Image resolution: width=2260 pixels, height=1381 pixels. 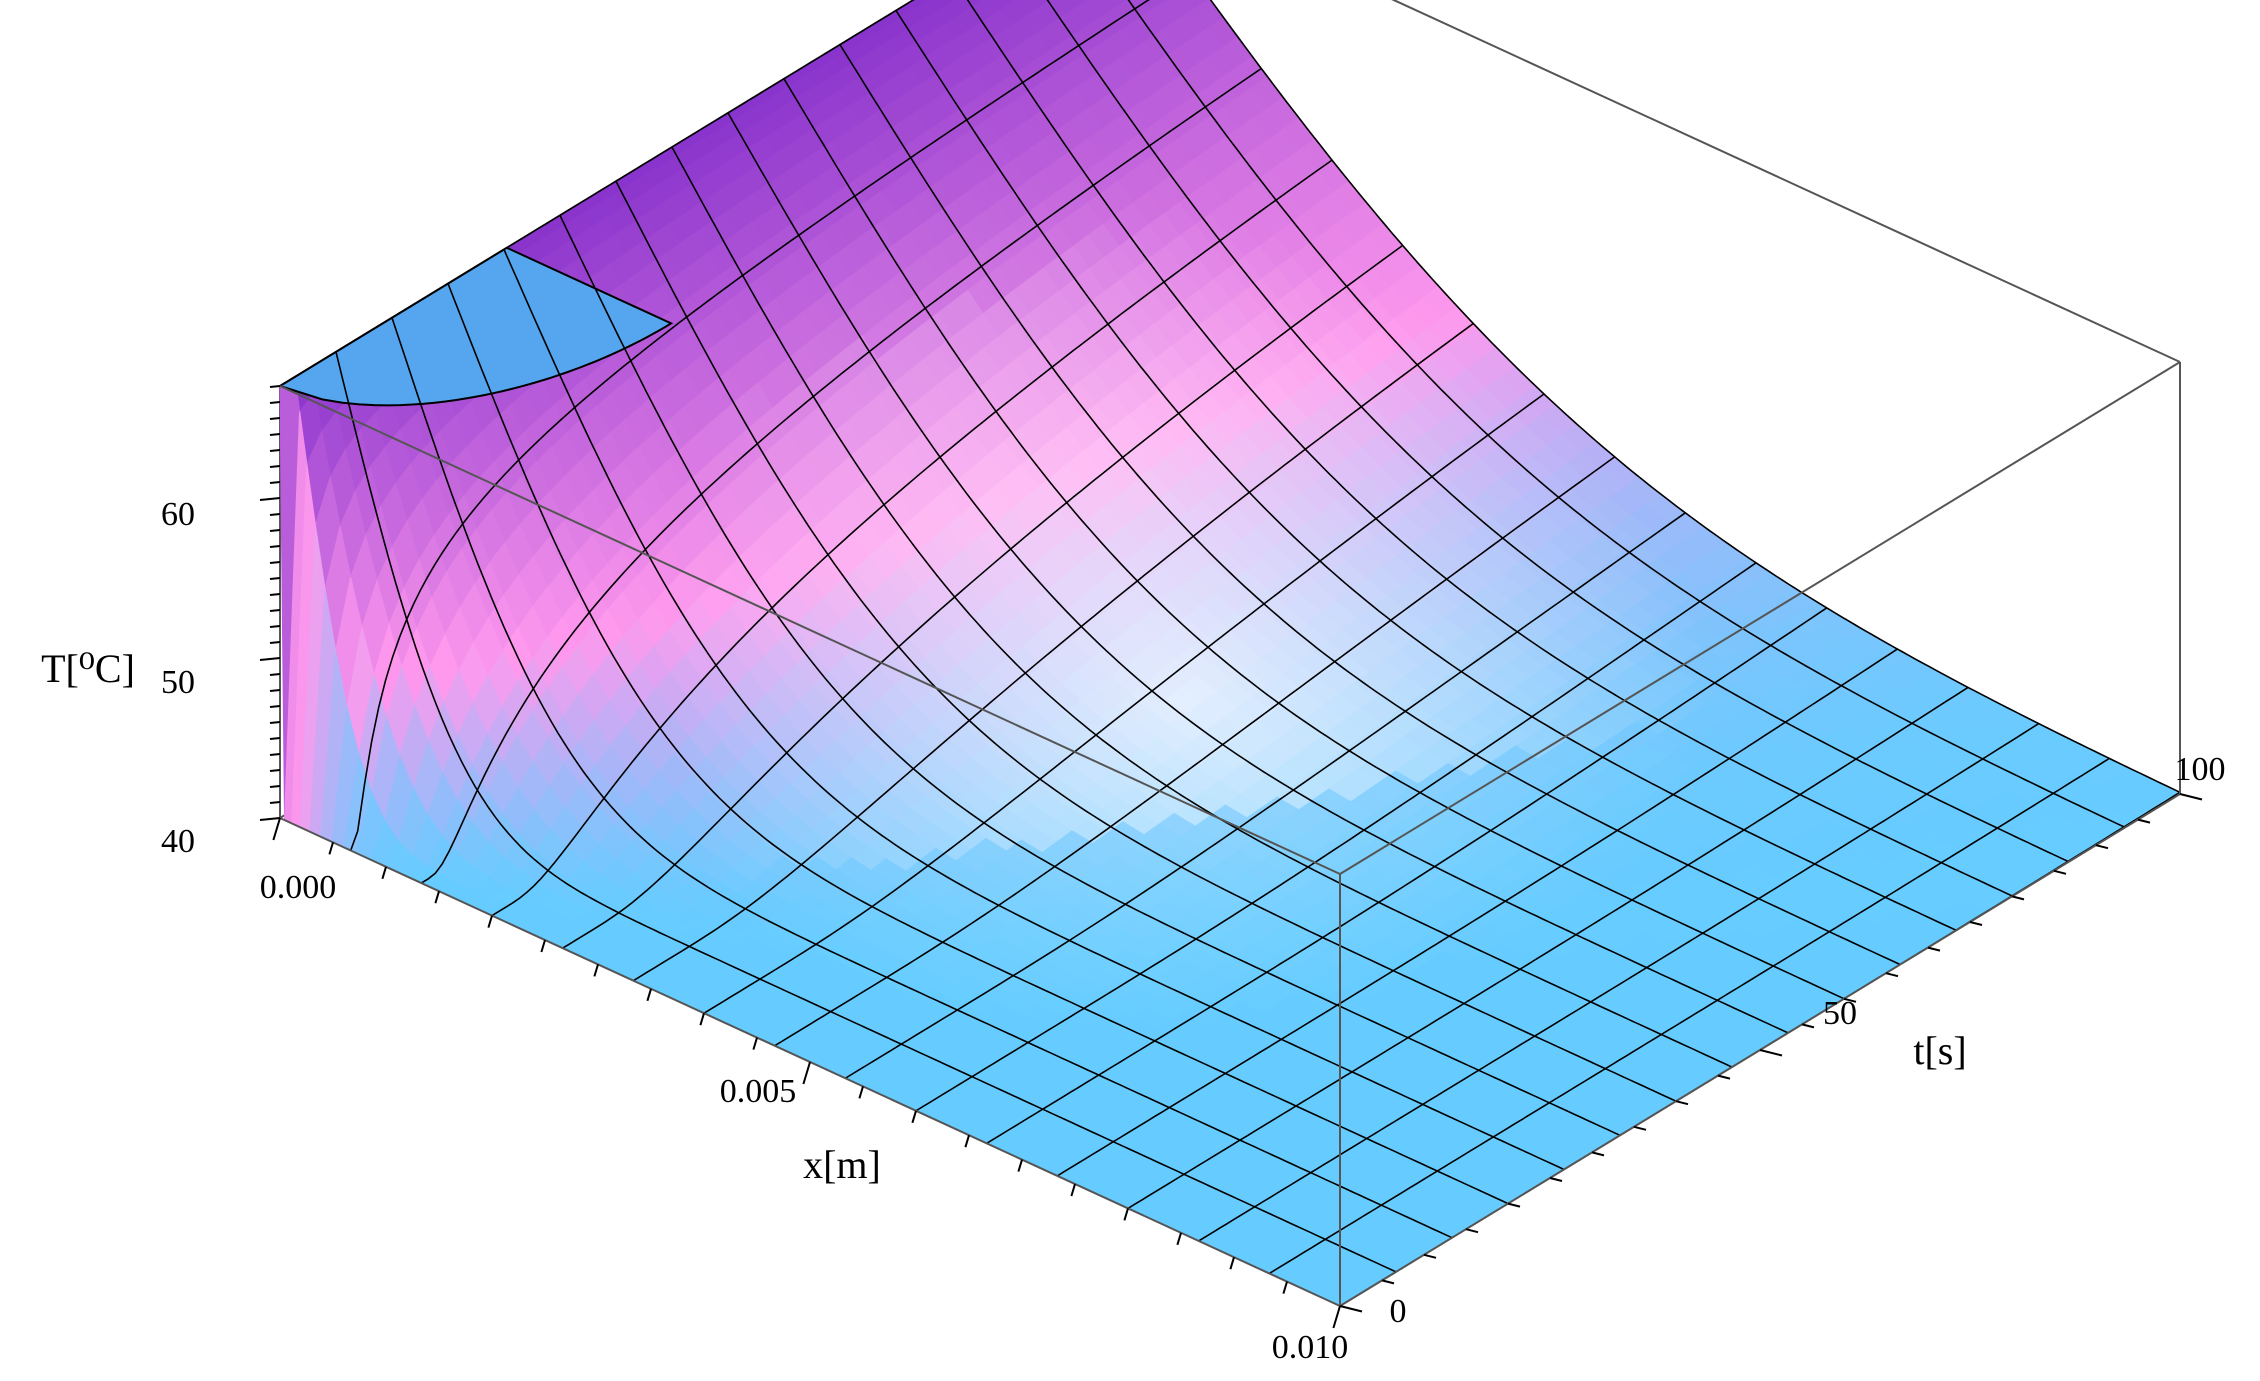 What do you see at coordinates (1310, 1347) in the screenshot?
I see `x-tick-label: 0.010` at bounding box center [1310, 1347].